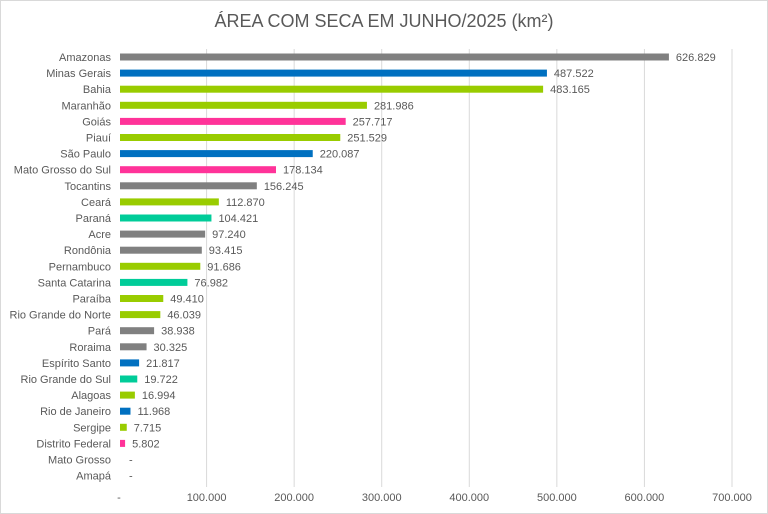 The width and height of the screenshot is (768, 514). What do you see at coordinates (98, 139) in the screenshot?
I see `category-label: Piauí` at bounding box center [98, 139].